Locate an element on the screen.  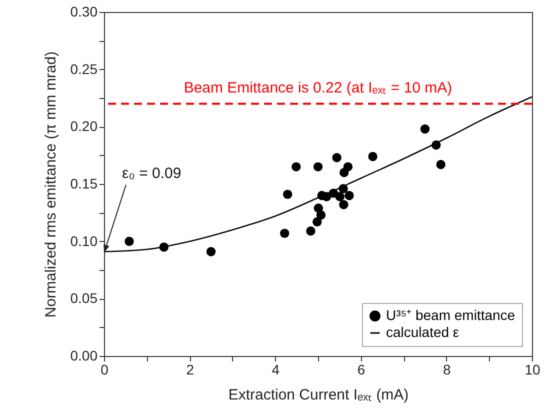
x-tick-label: 8 is located at coordinates (447, 370).